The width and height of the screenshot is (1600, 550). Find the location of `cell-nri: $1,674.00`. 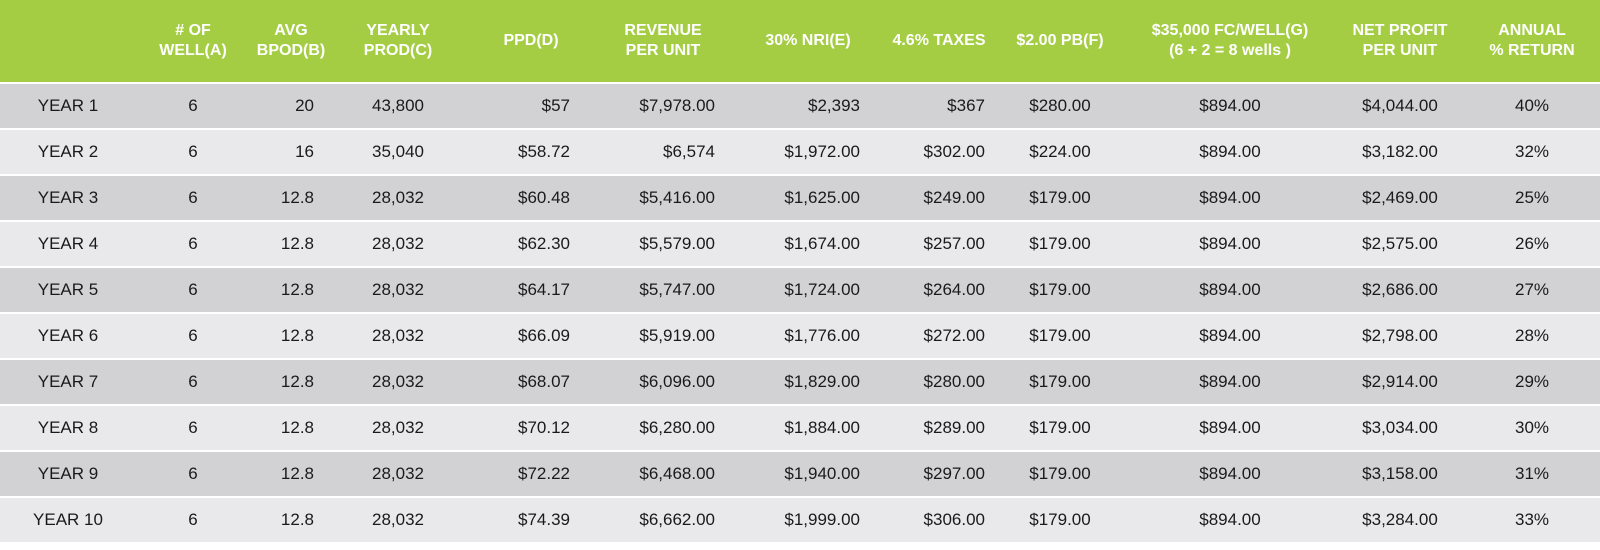

cell-nri: $1,674.00 is located at coordinates (822, 243).